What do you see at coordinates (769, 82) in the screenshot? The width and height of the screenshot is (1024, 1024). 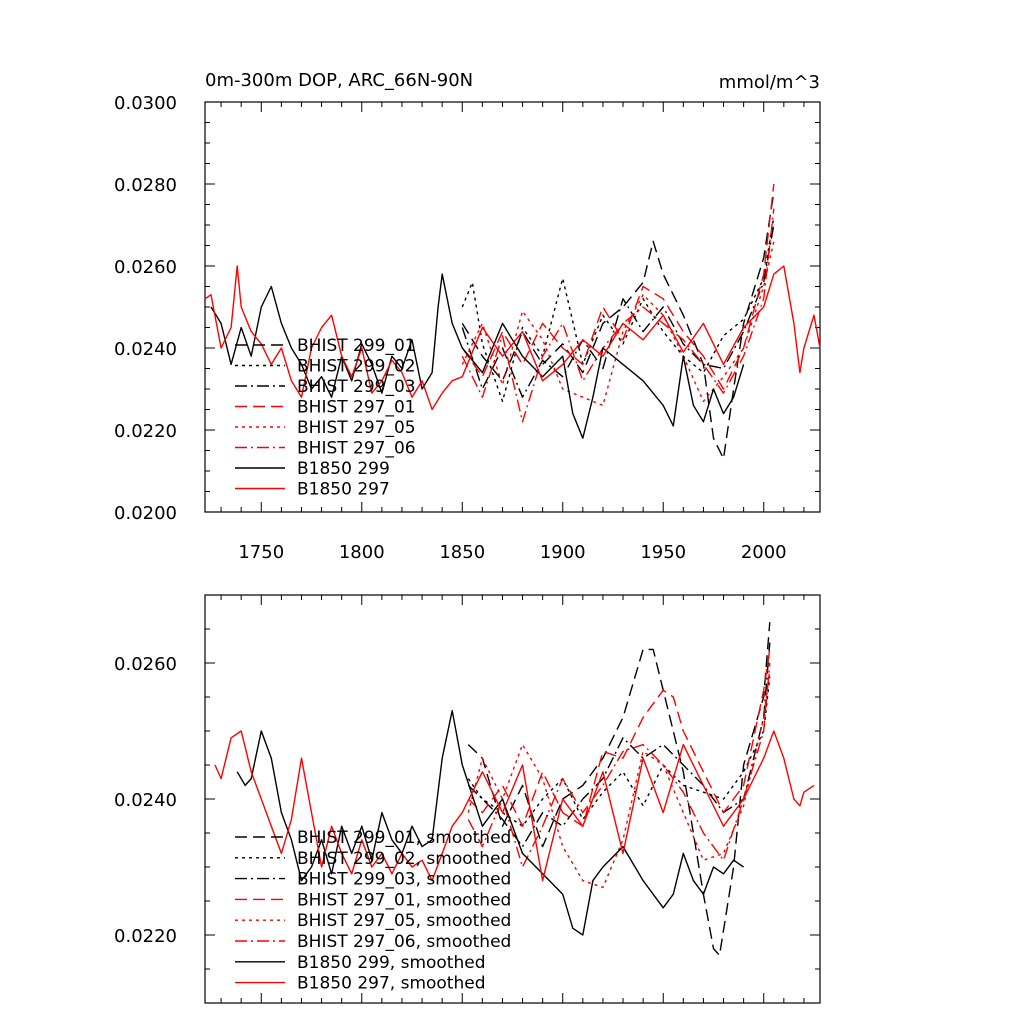 I see `top-plot-units: mmol/m^3` at bounding box center [769, 82].